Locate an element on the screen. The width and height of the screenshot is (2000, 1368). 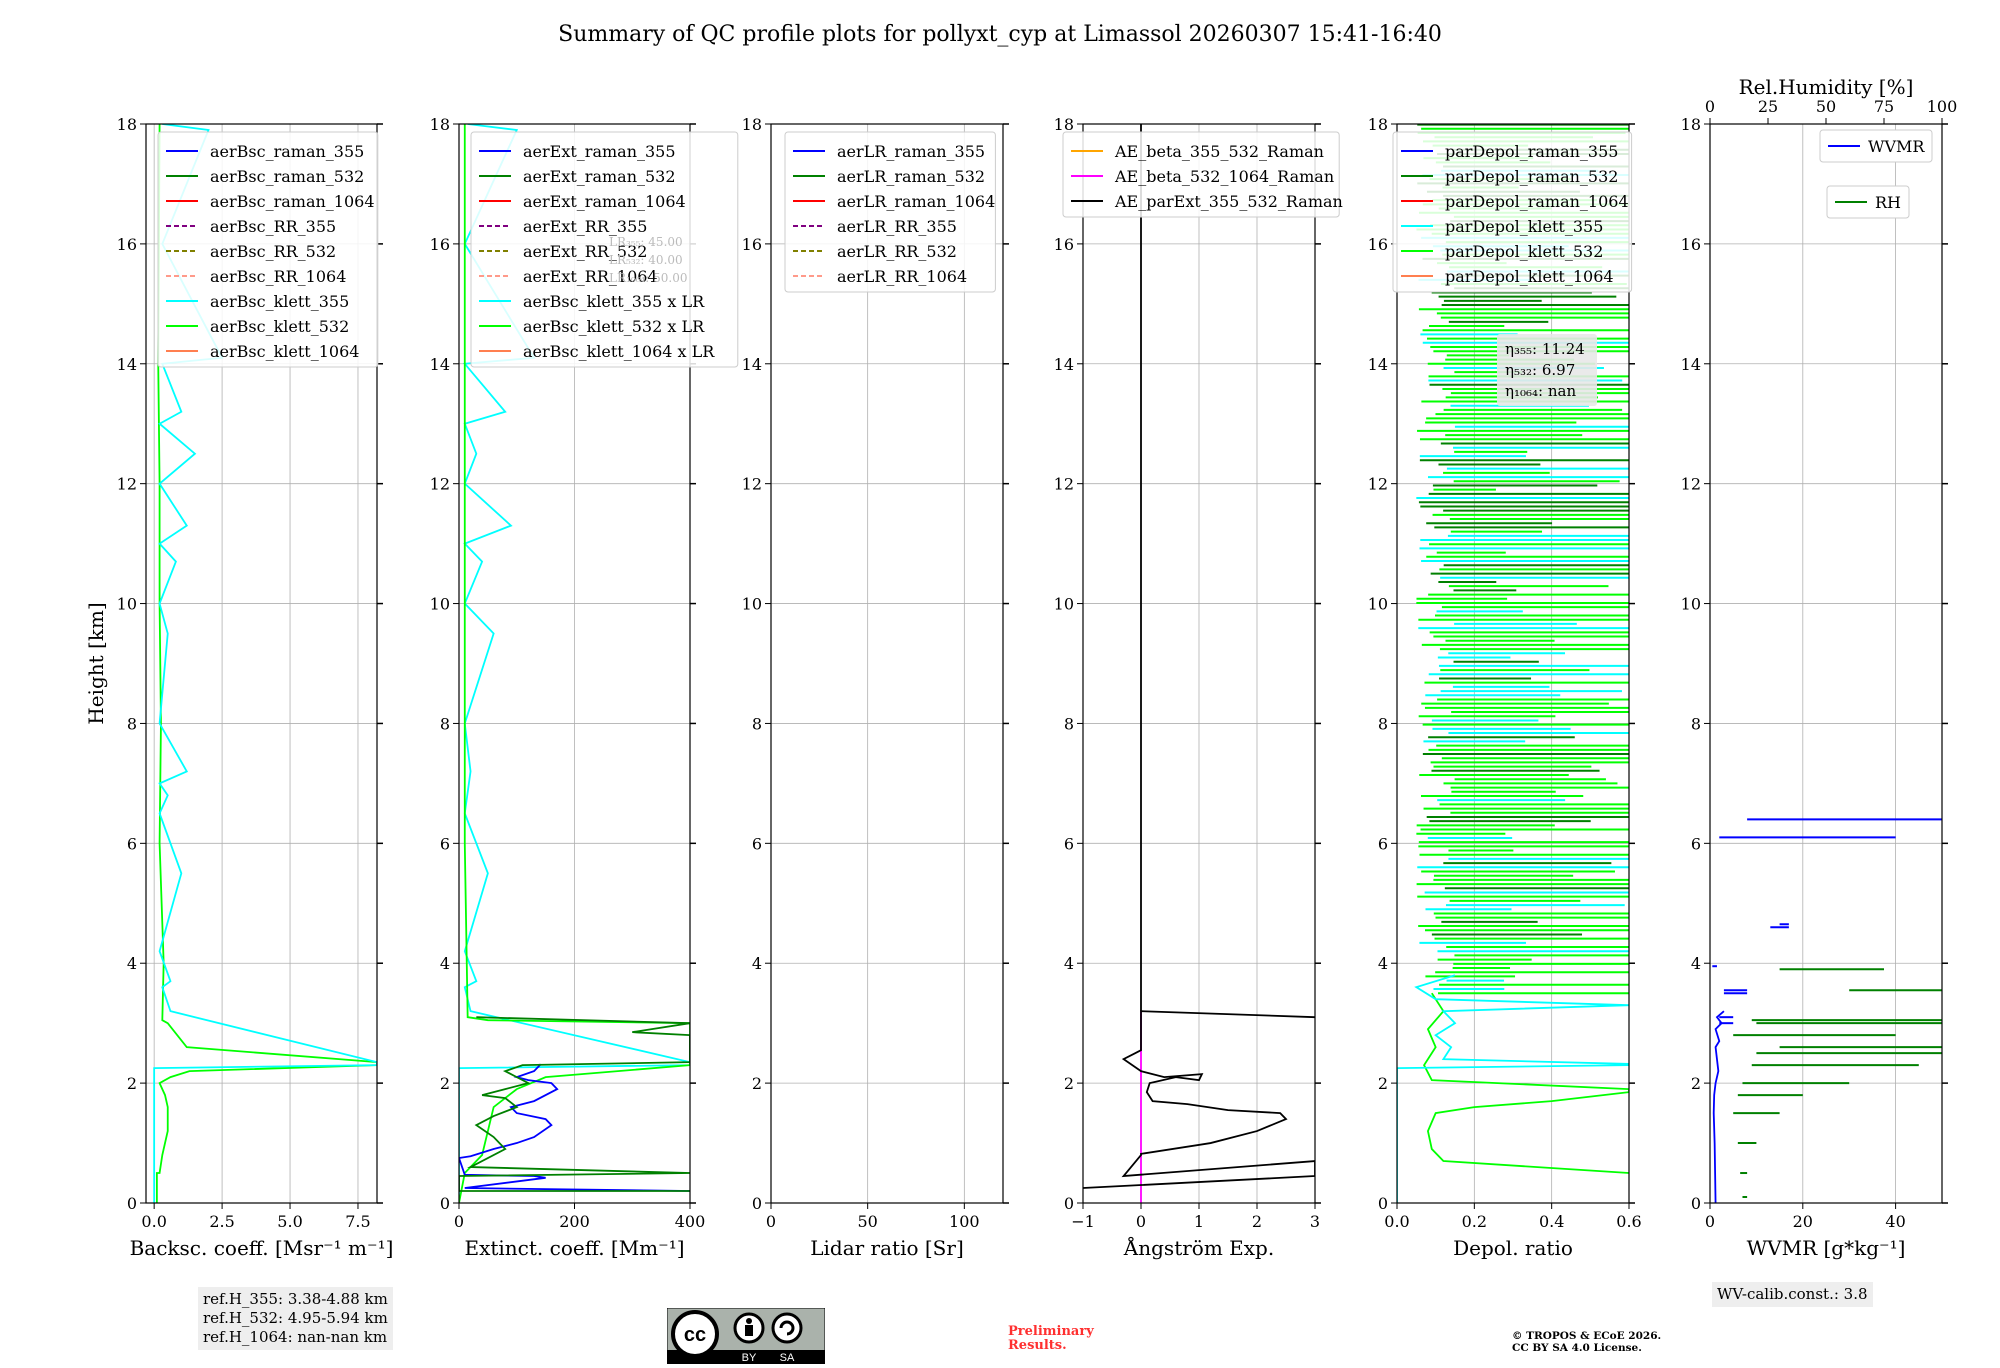
x-axis-label: Backsc. coeff. [Msr⁻¹ m⁻¹] is located at coordinates (262, 1248).